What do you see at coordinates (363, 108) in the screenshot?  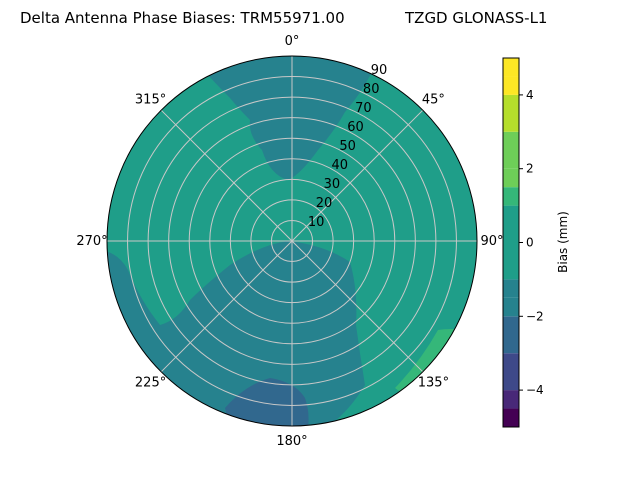 I see `radial-tick-label: 70` at bounding box center [363, 108].